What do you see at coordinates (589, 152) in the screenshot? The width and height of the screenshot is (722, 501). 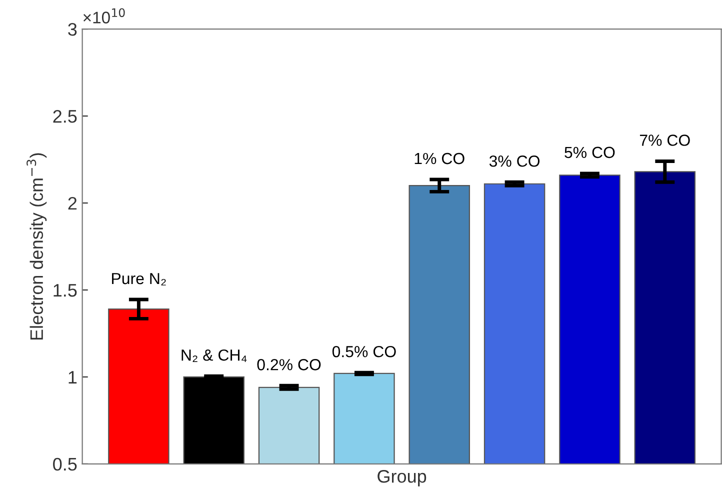 I see `x-tick-label: 5% CO` at bounding box center [589, 152].